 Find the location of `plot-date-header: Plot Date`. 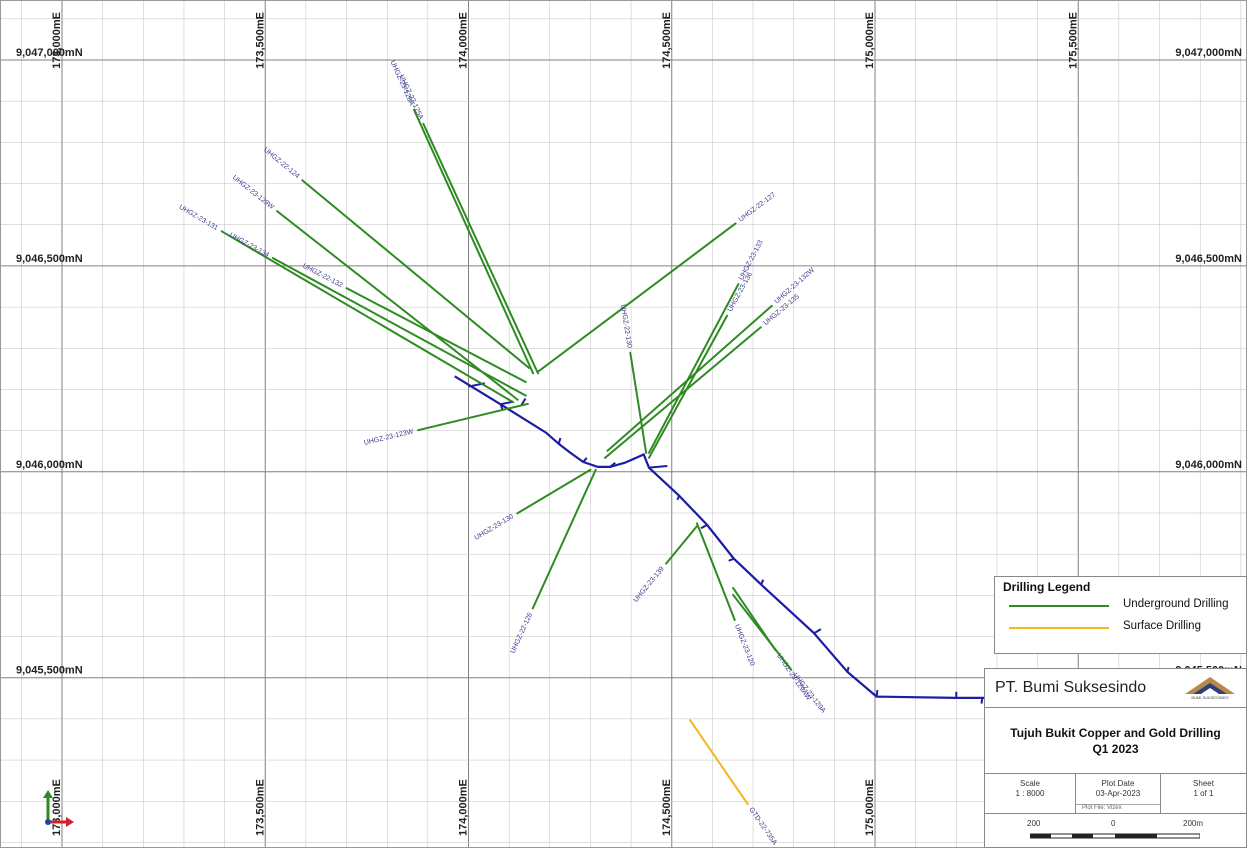

plot-date-header: Plot Date is located at coordinates (1118, 783).